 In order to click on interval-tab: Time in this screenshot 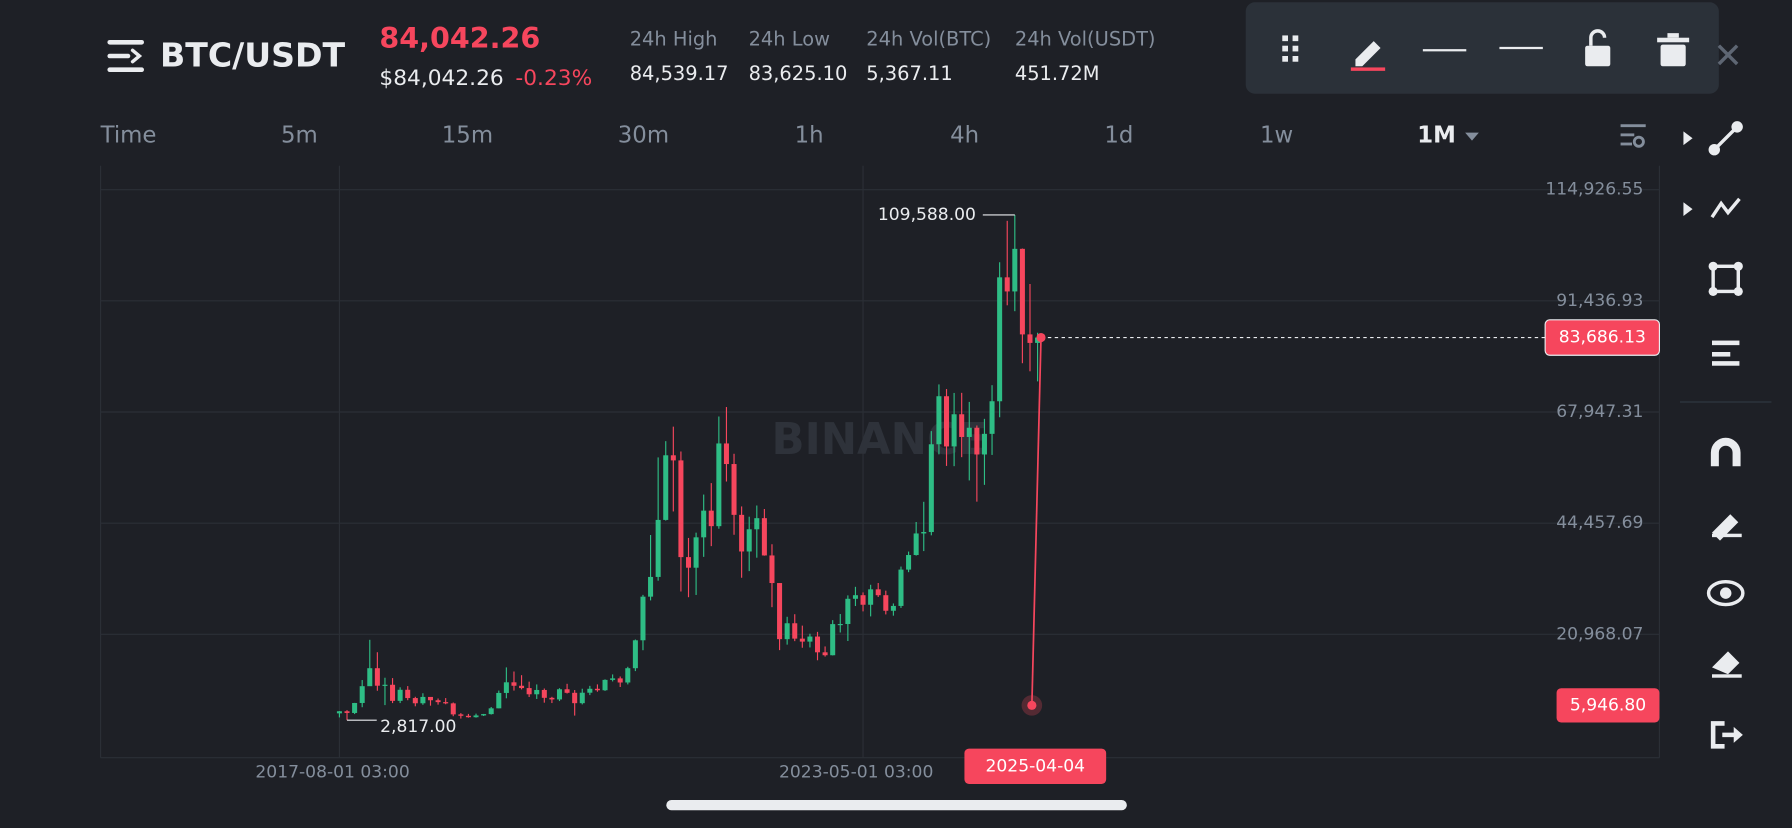, I will do `click(128, 135)`.